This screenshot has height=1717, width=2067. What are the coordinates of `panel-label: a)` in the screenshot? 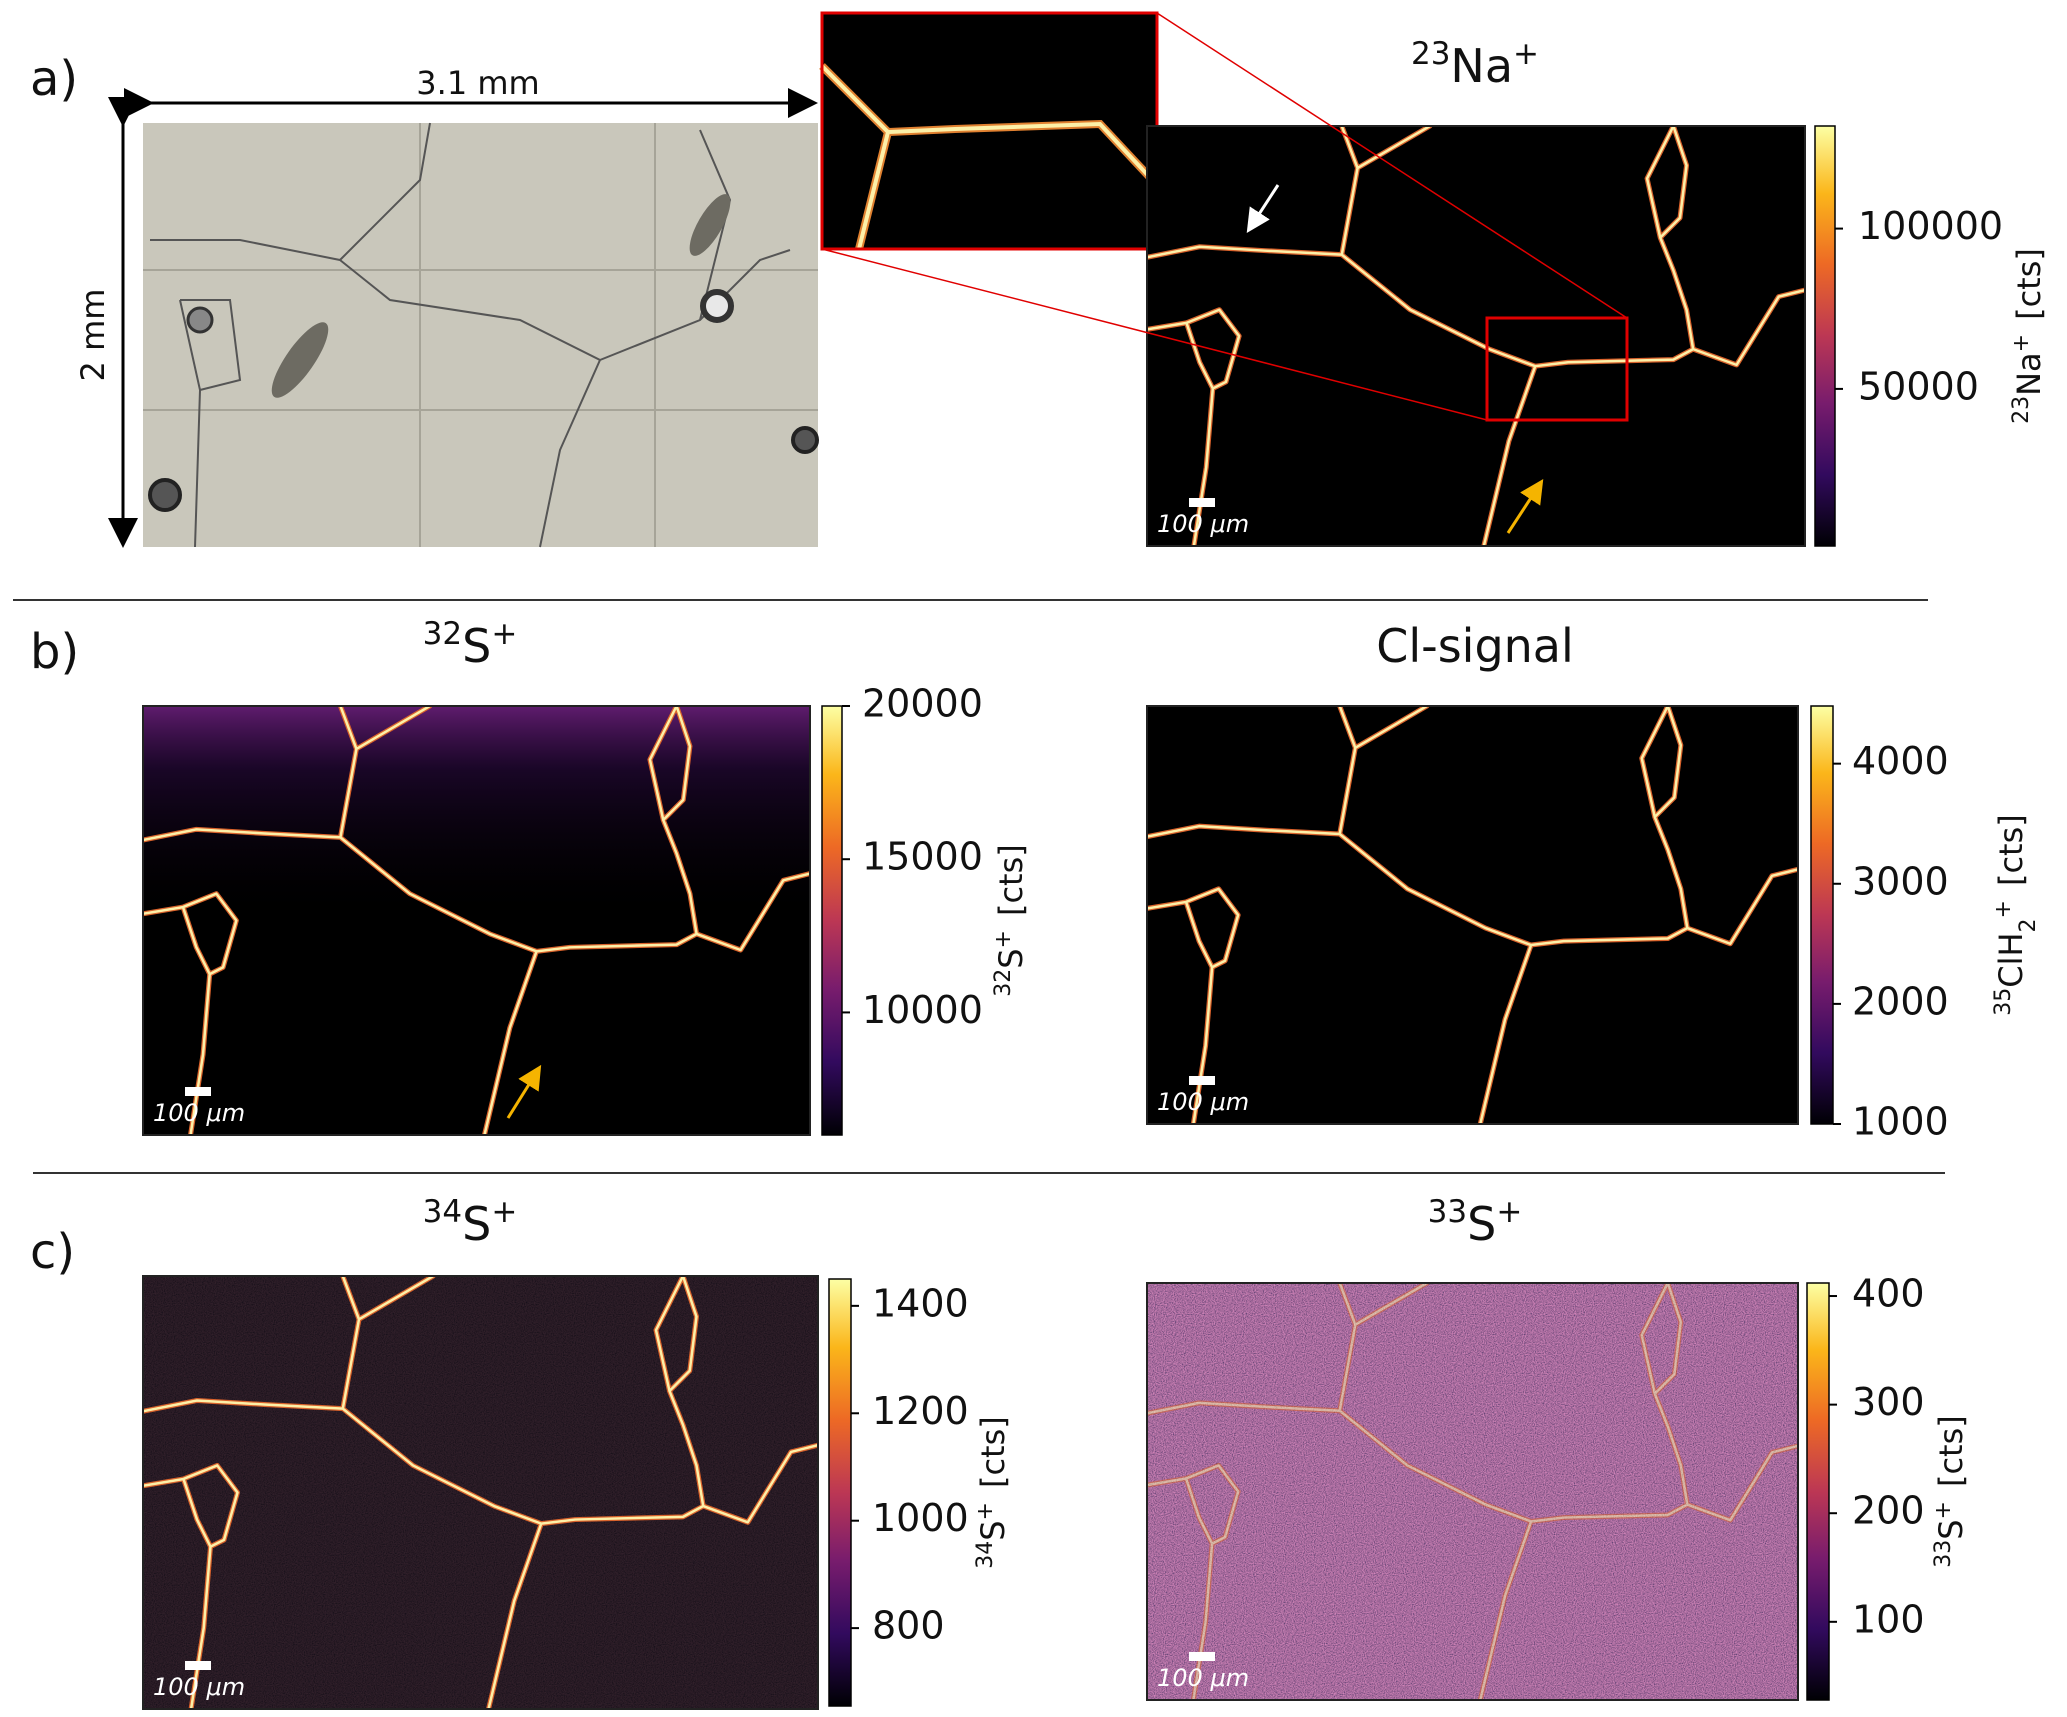 It's located at (54, 79).